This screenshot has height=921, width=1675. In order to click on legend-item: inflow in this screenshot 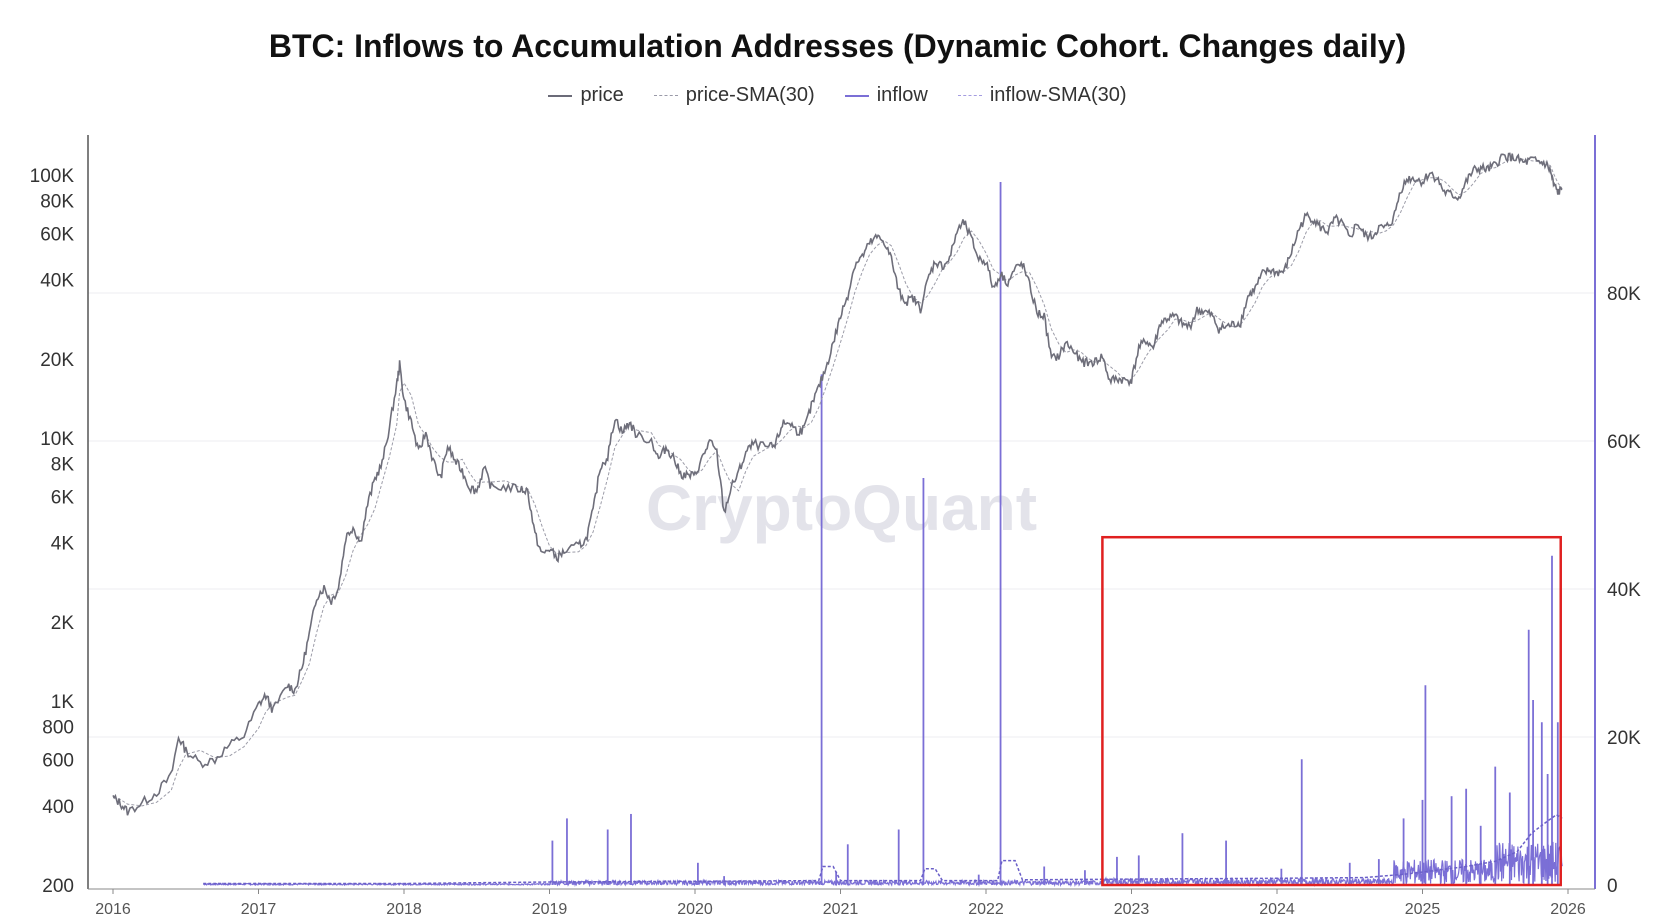, I will do `click(886, 95)`.